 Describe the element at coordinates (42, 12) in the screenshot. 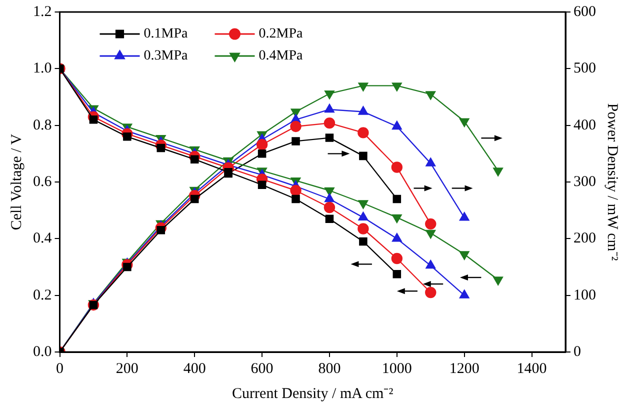

I see `y-tick-label: 1.2` at that location.